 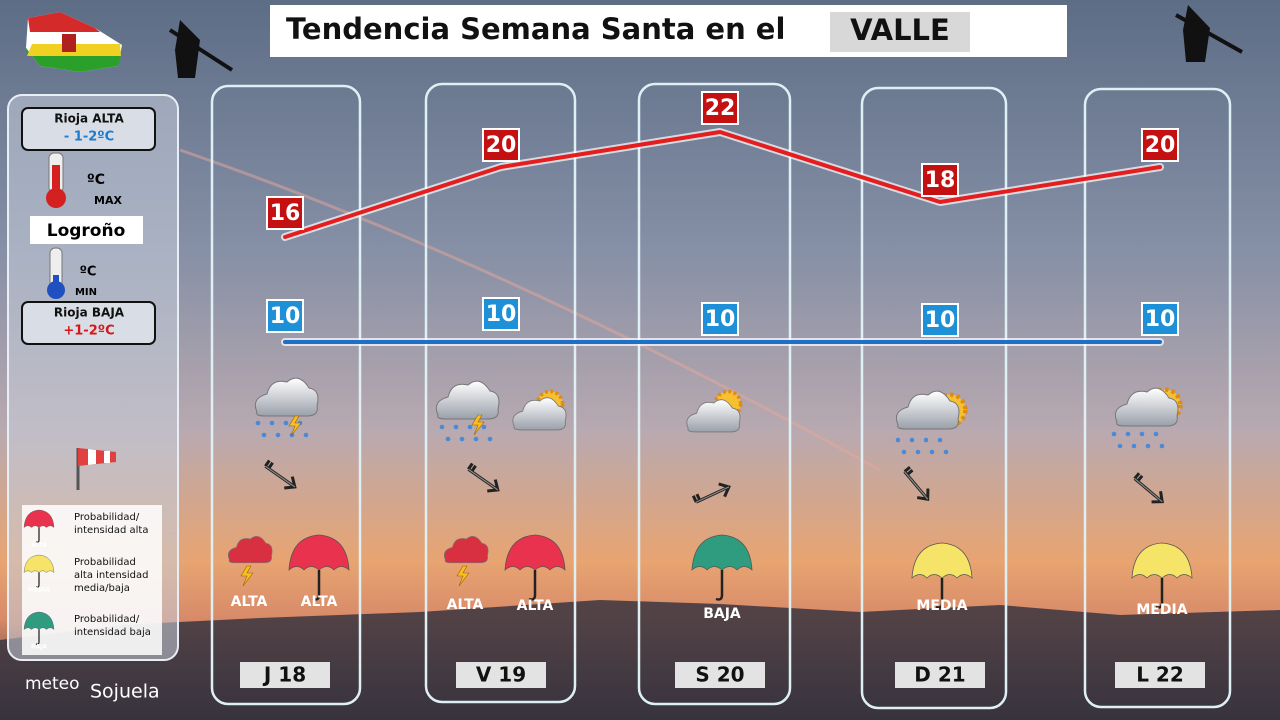 What do you see at coordinates (74, 42) in the screenshot?
I see `region-flag` at bounding box center [74, 42].